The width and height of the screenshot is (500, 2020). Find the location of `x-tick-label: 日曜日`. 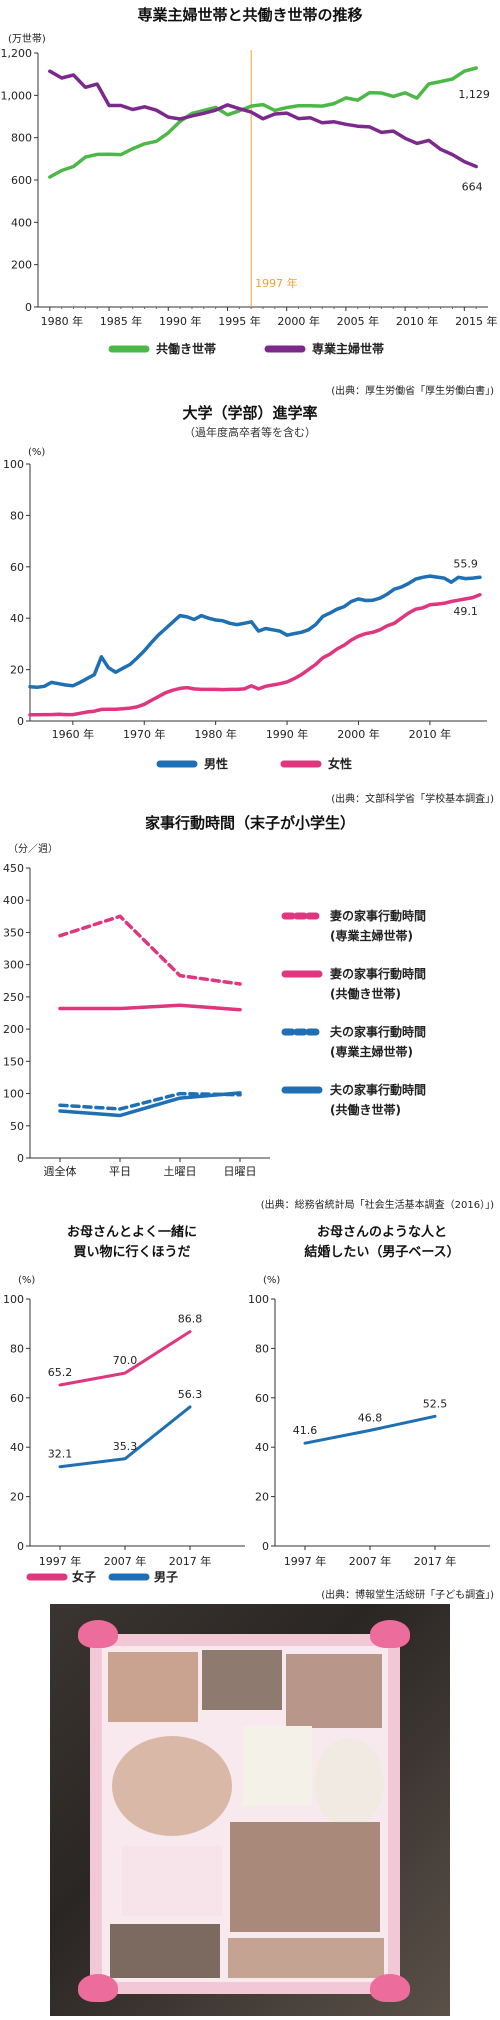

x-tick-label: 日曜日 is located at coordinates (240, 1171).